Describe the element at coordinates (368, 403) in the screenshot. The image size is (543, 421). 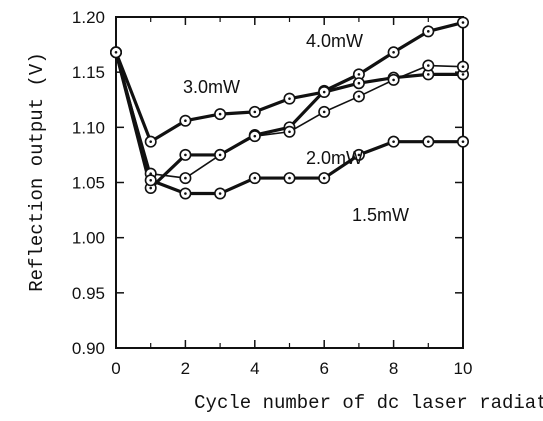
I see `x-axis-title: Cycle number of dc laser radiation` at that location.